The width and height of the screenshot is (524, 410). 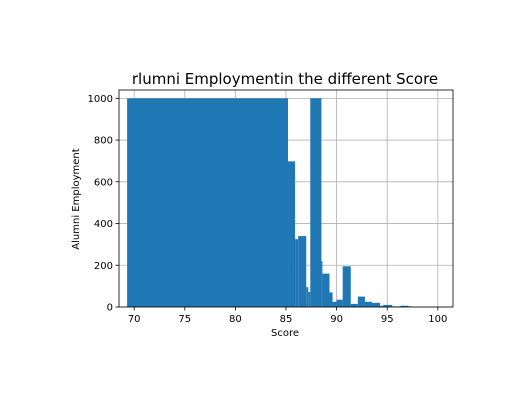 I want to click on x-tick-label: 85, so click(x=286, y=319).